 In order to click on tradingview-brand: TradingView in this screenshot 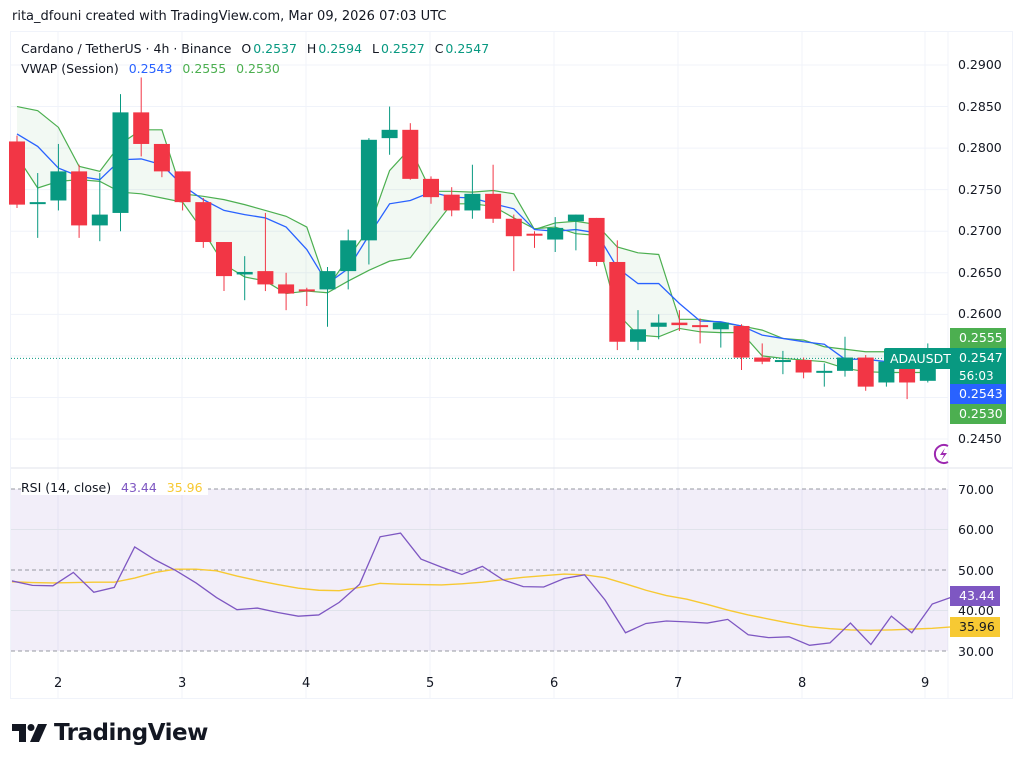, I will do `click(110, 733)`.